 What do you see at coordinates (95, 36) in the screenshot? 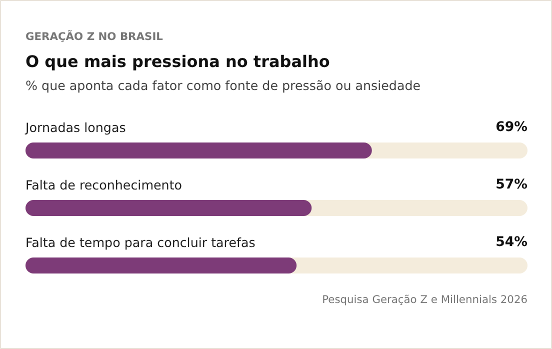
I see `text: GERAÇÃO Z NO BRASIL` at bounding box center [95, 36].